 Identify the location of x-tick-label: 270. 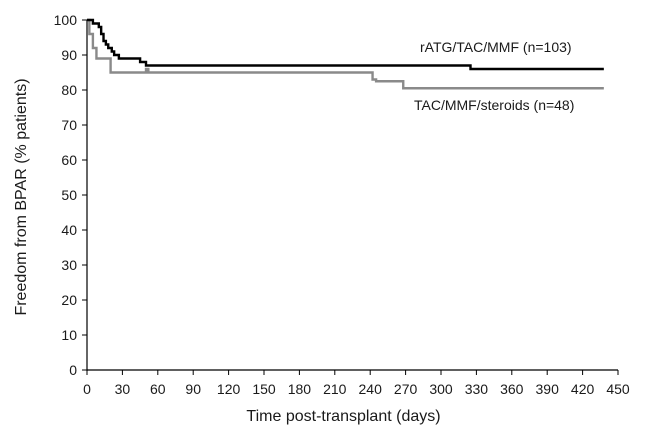
(406, 389).